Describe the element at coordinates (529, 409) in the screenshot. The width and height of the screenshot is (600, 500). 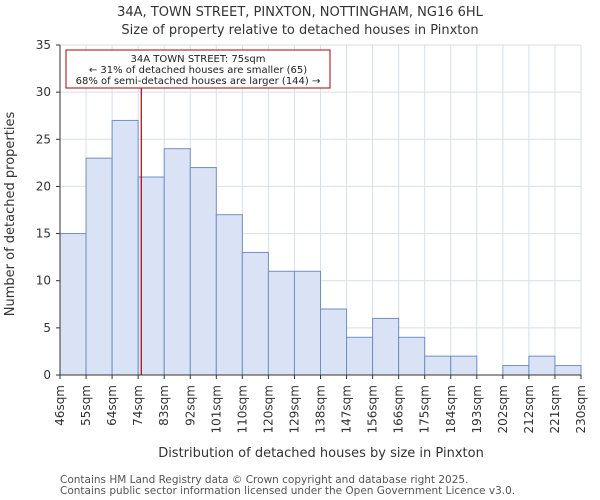
I see `x-tick-label: 212sqm` at that location.